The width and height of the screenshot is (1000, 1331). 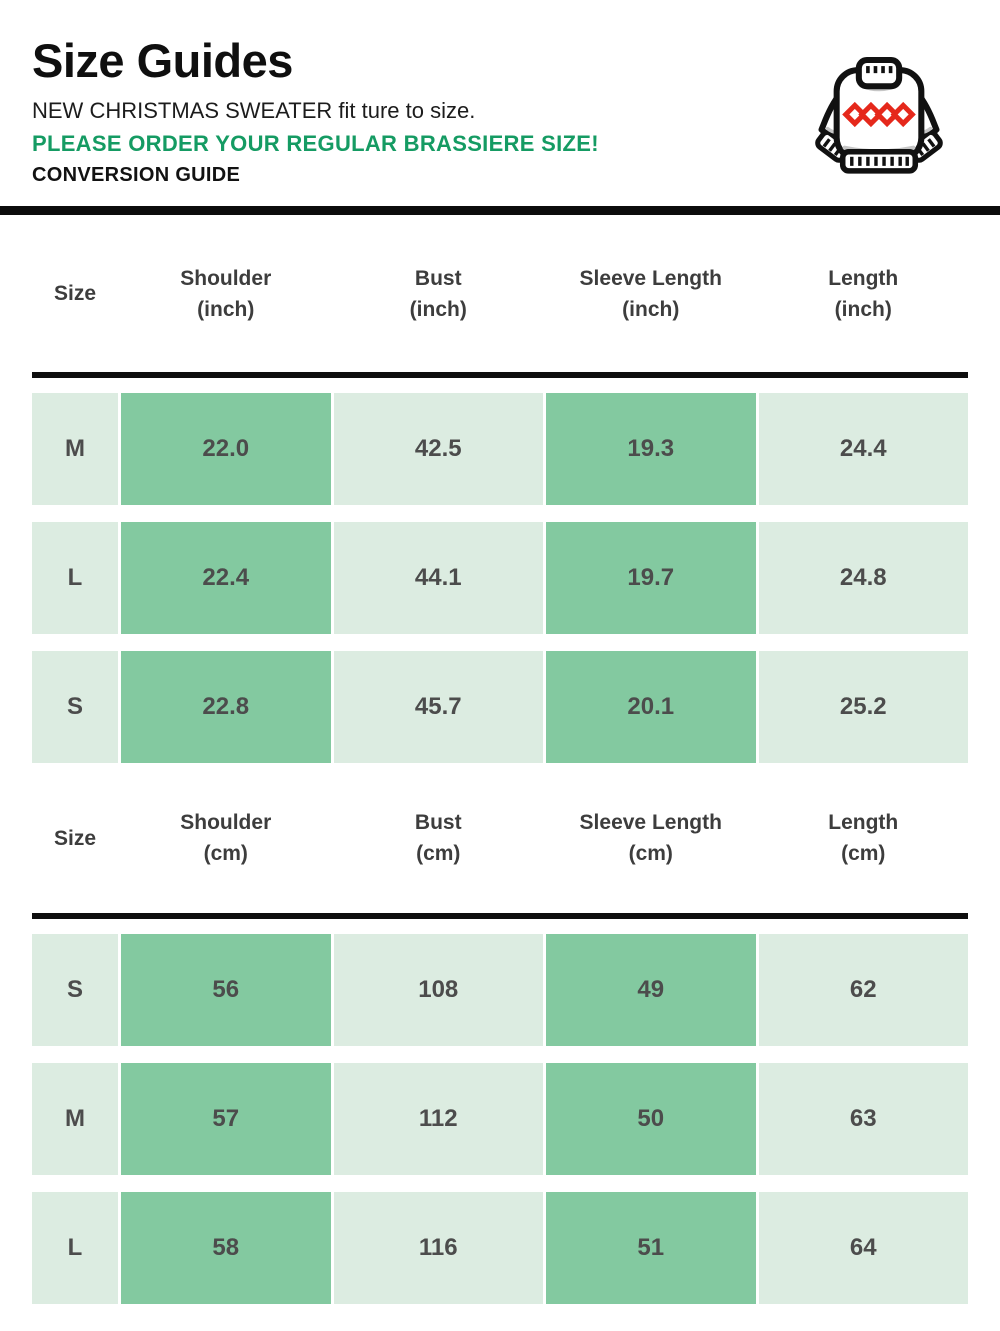 I want to click on shoulder-cell: 22.4, so click(x=226, y=578).